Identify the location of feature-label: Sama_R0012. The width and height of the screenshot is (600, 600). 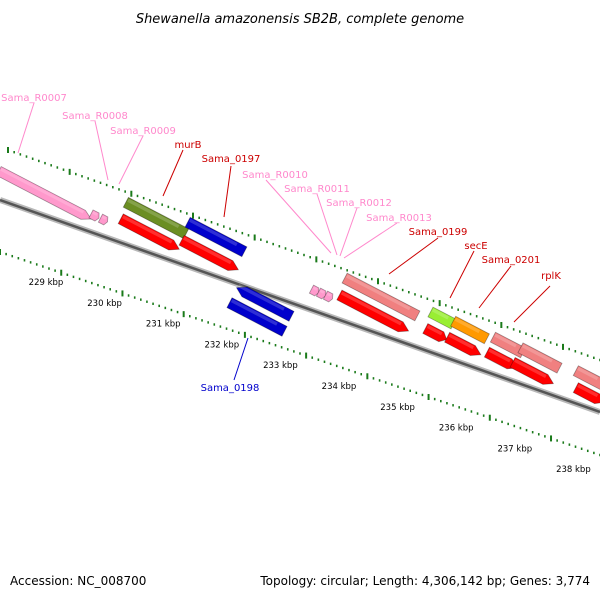
(359, 203).